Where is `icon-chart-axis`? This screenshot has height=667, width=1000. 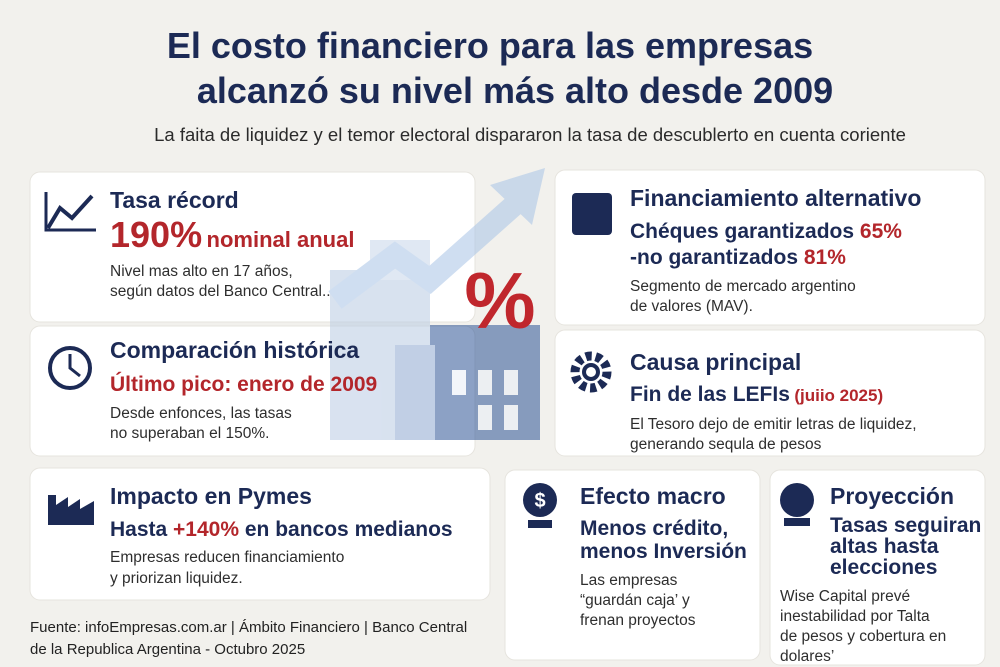 icon-chart-axis is located at coordinates (70, 212).